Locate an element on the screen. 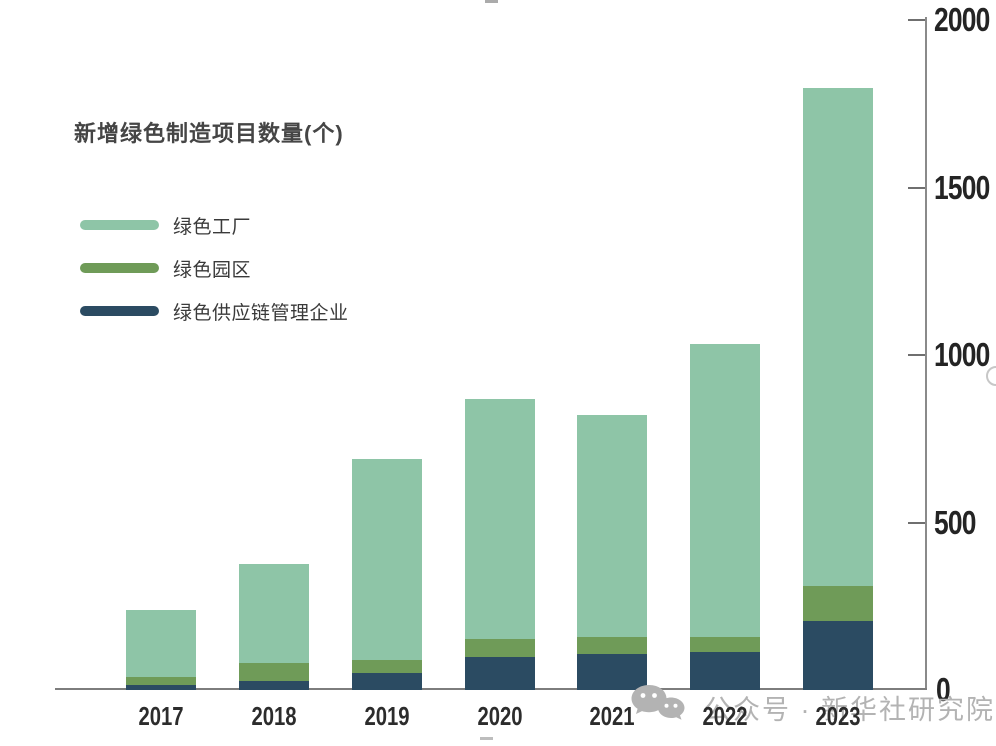 The image size is (996, 746). crop-artifact-right is located at coordinates (991, 376).